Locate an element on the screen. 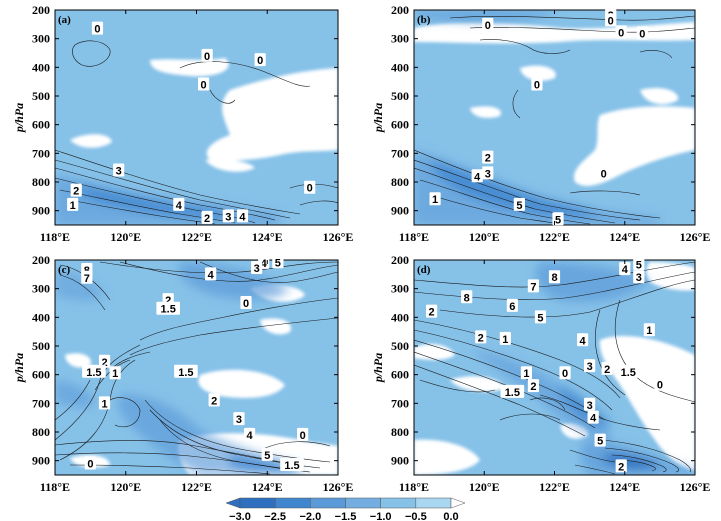  colorbar-tick-label: 0.0 is located at coordinates (450, 516).